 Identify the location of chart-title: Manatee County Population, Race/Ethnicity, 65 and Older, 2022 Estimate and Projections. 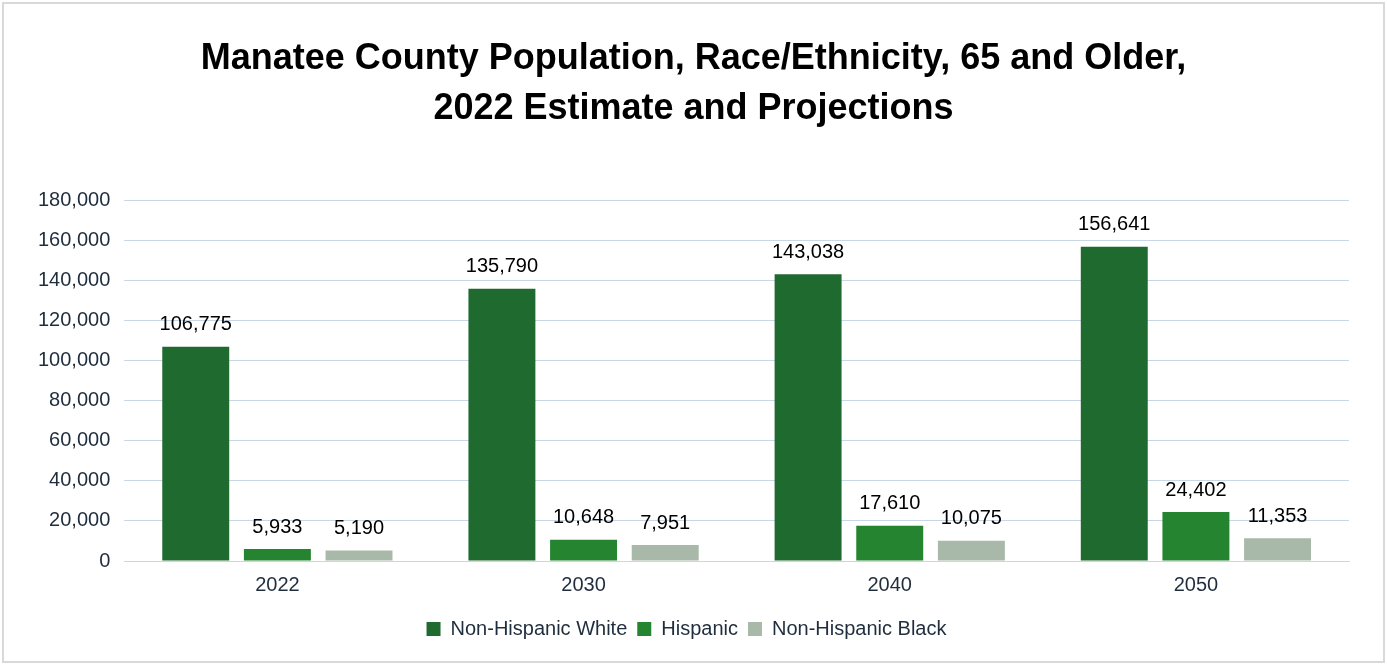
(693, 82).